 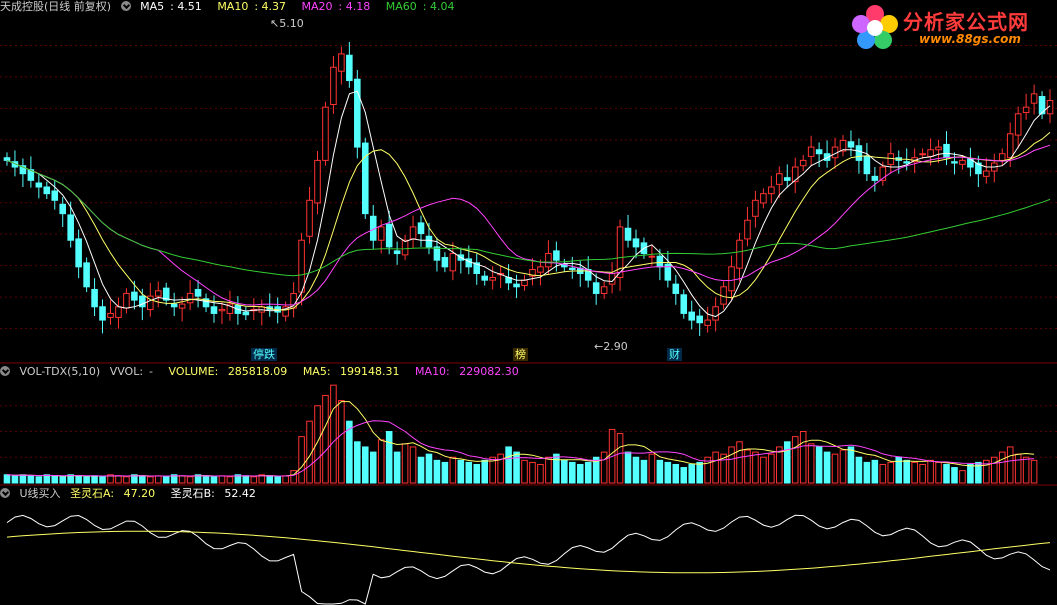 I want to click on marker-ranking: 榜, so click(x=520, y=354).